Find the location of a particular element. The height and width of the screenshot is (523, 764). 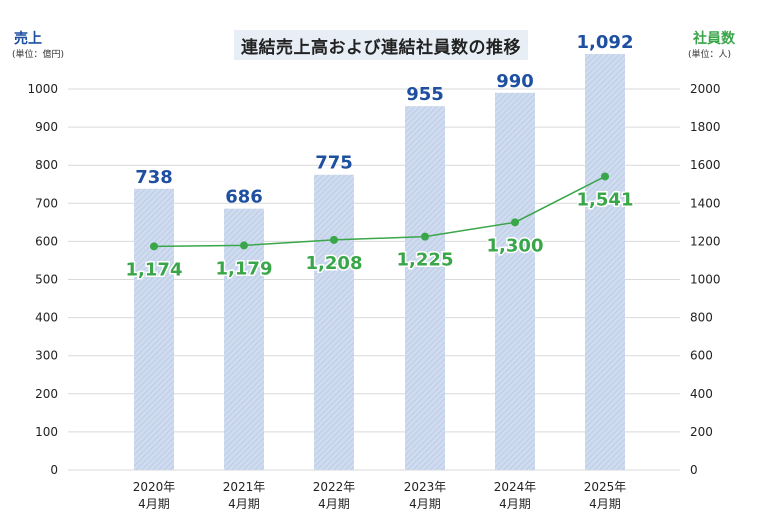

line-value-label: 1,179 is located at coordinates (244, 268).